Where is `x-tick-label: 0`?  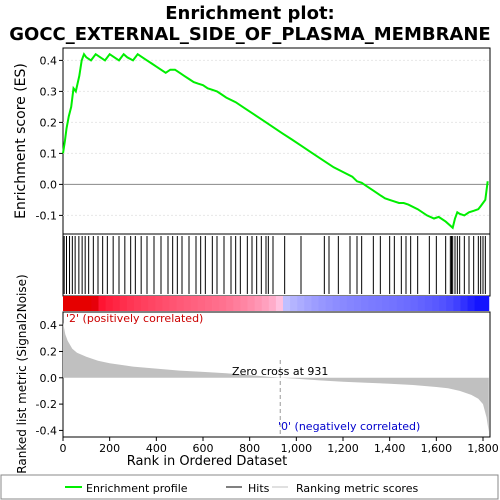
x-tick-label: 0 is located at coordinates (63, 448).